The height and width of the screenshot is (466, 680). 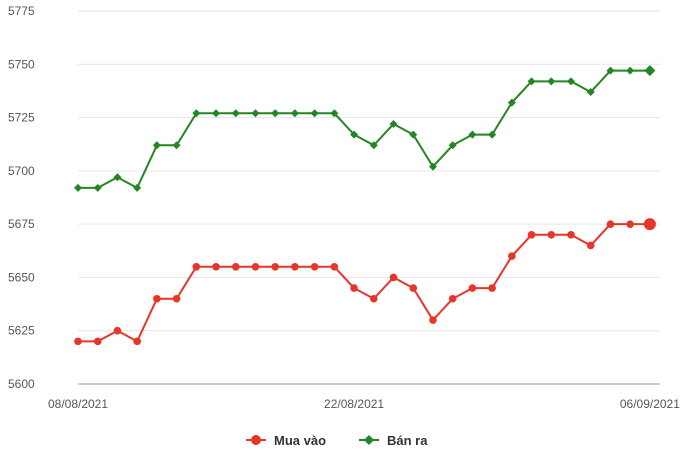 What do you see at coordinates (21, 331) in the screenshot?
I see `y-tick-label: 5625` at bounding box center [21, 331].